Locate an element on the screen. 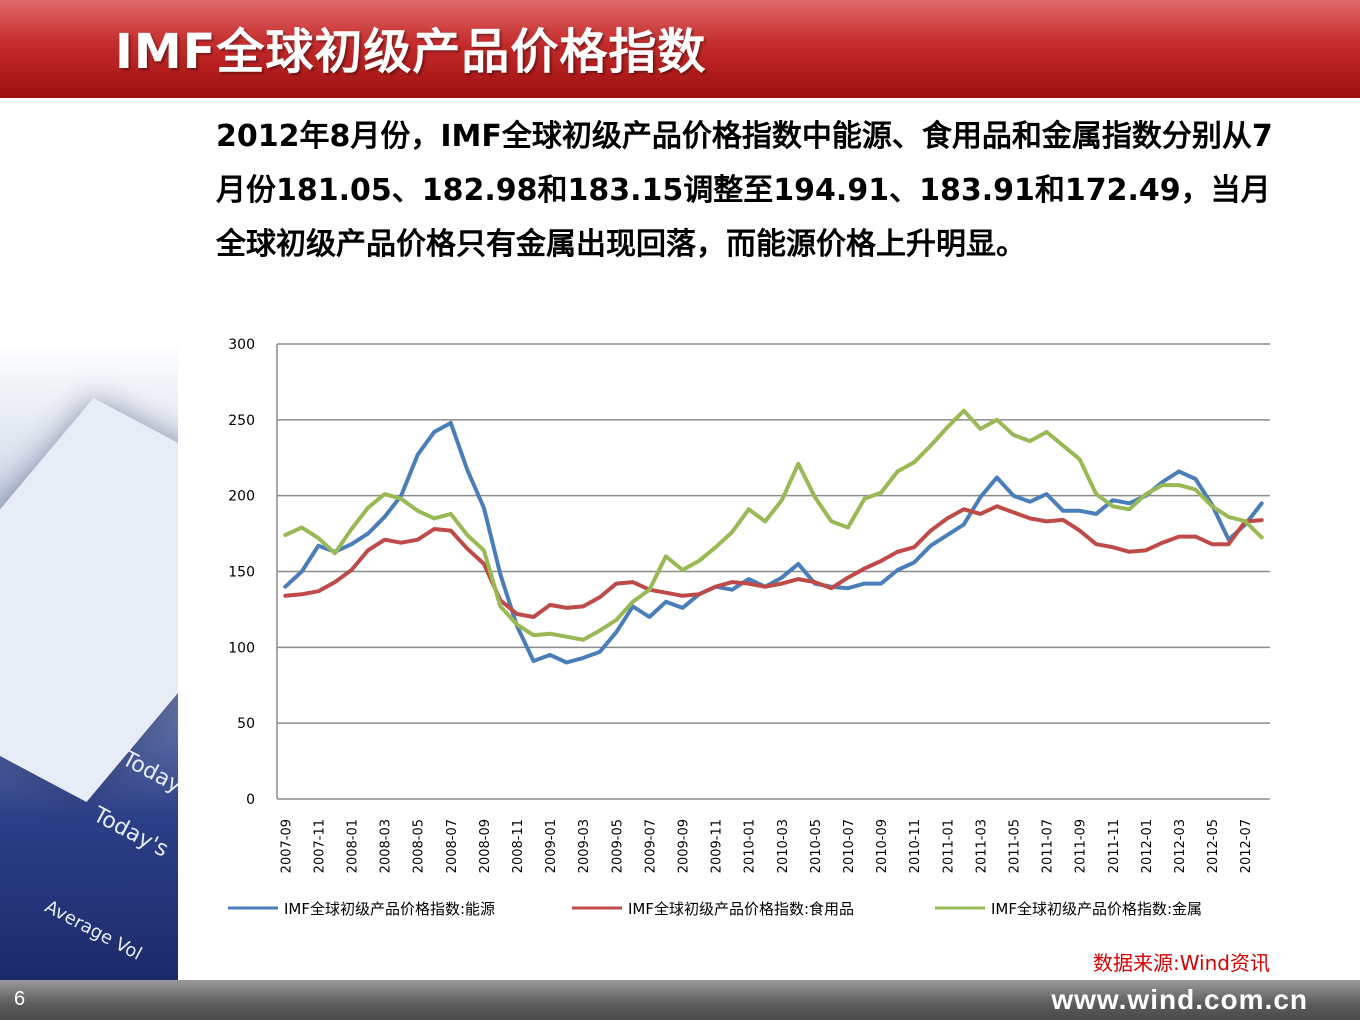 The height and width of the screenshot is (1020, 1360). y-tick-label: 100 is located at coordinates (241, 648).